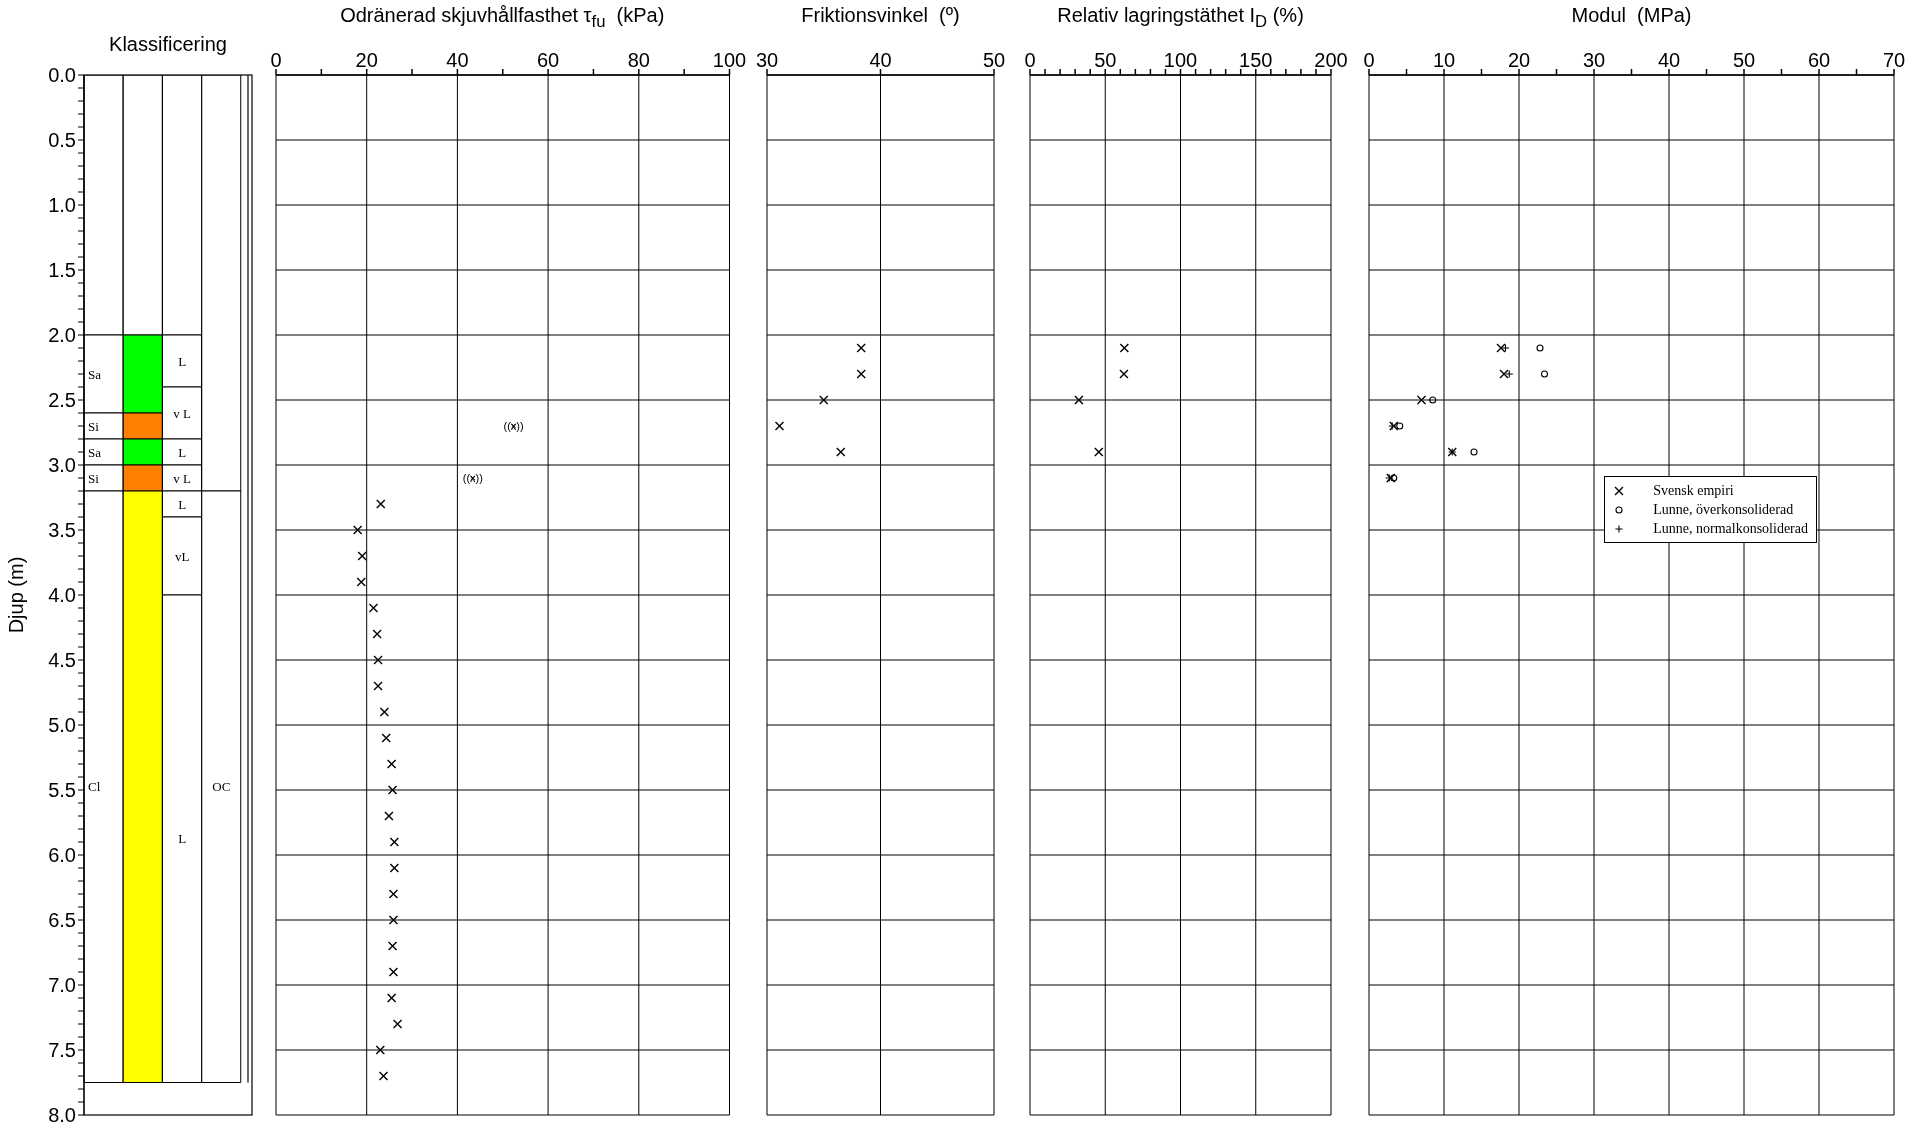  What do you see at coordinates (62, 790) in the screenshot?
I see `y-tick-label: 5.5` at bounding box center [62, 790].